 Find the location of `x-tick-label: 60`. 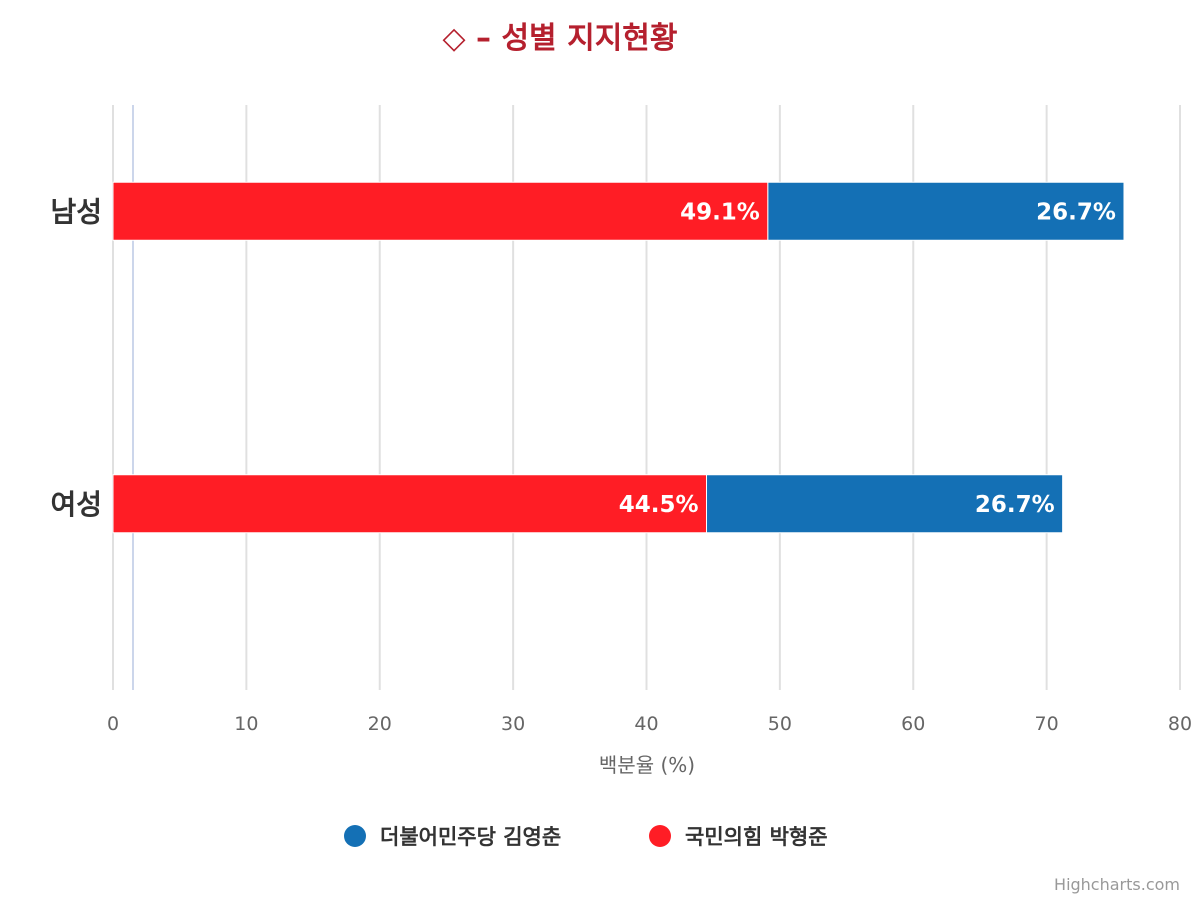

x-tick-label: 60 is located at coordinates (913, 724).